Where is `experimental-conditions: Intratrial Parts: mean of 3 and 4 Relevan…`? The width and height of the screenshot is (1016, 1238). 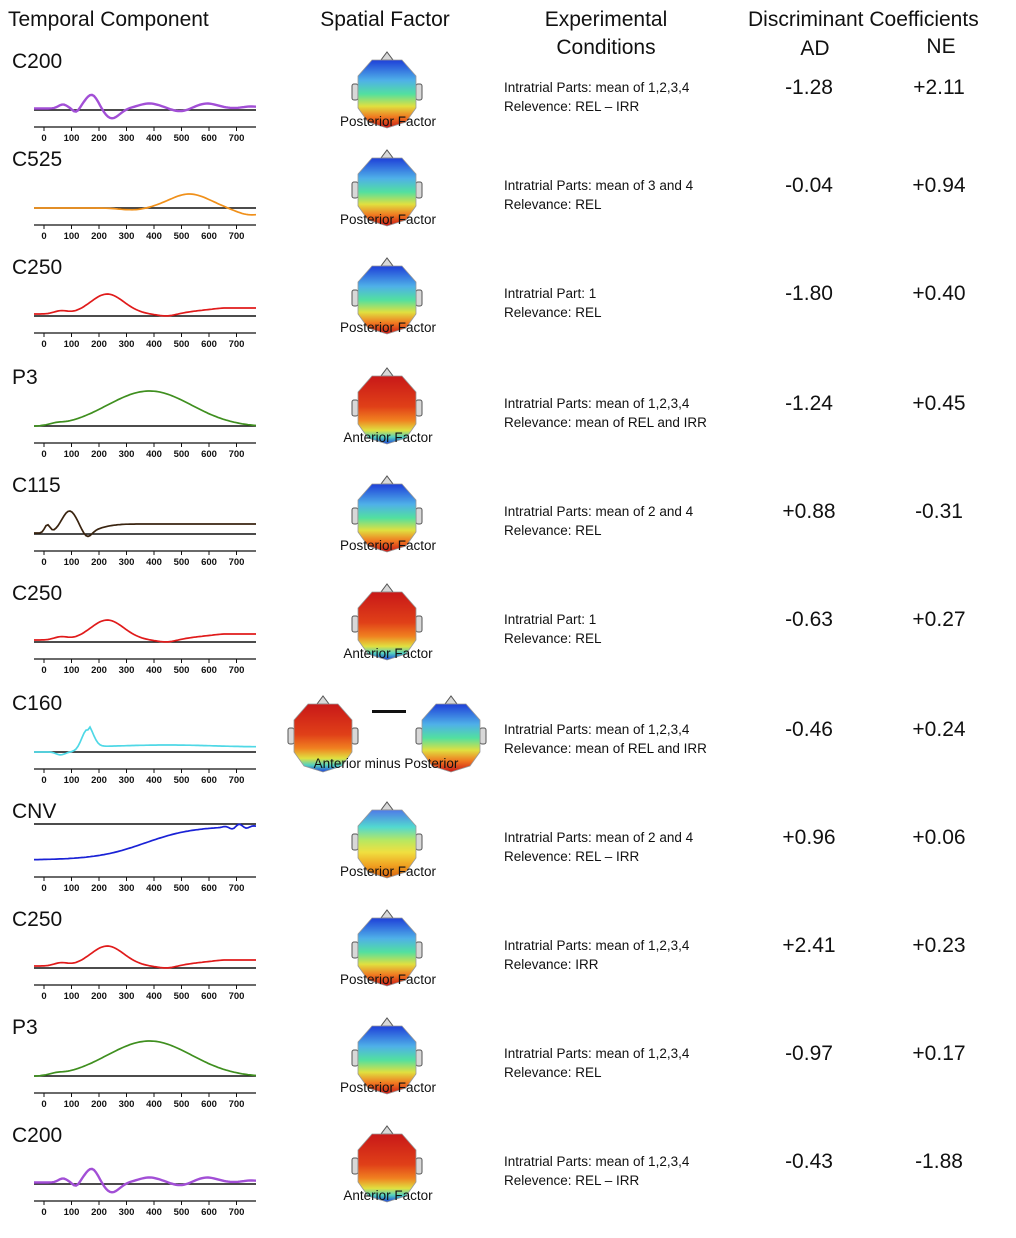 experimental-conditions: Intratrial Parts: mean of 3 and 4 Relevan… is located at coordinates (598, 195).